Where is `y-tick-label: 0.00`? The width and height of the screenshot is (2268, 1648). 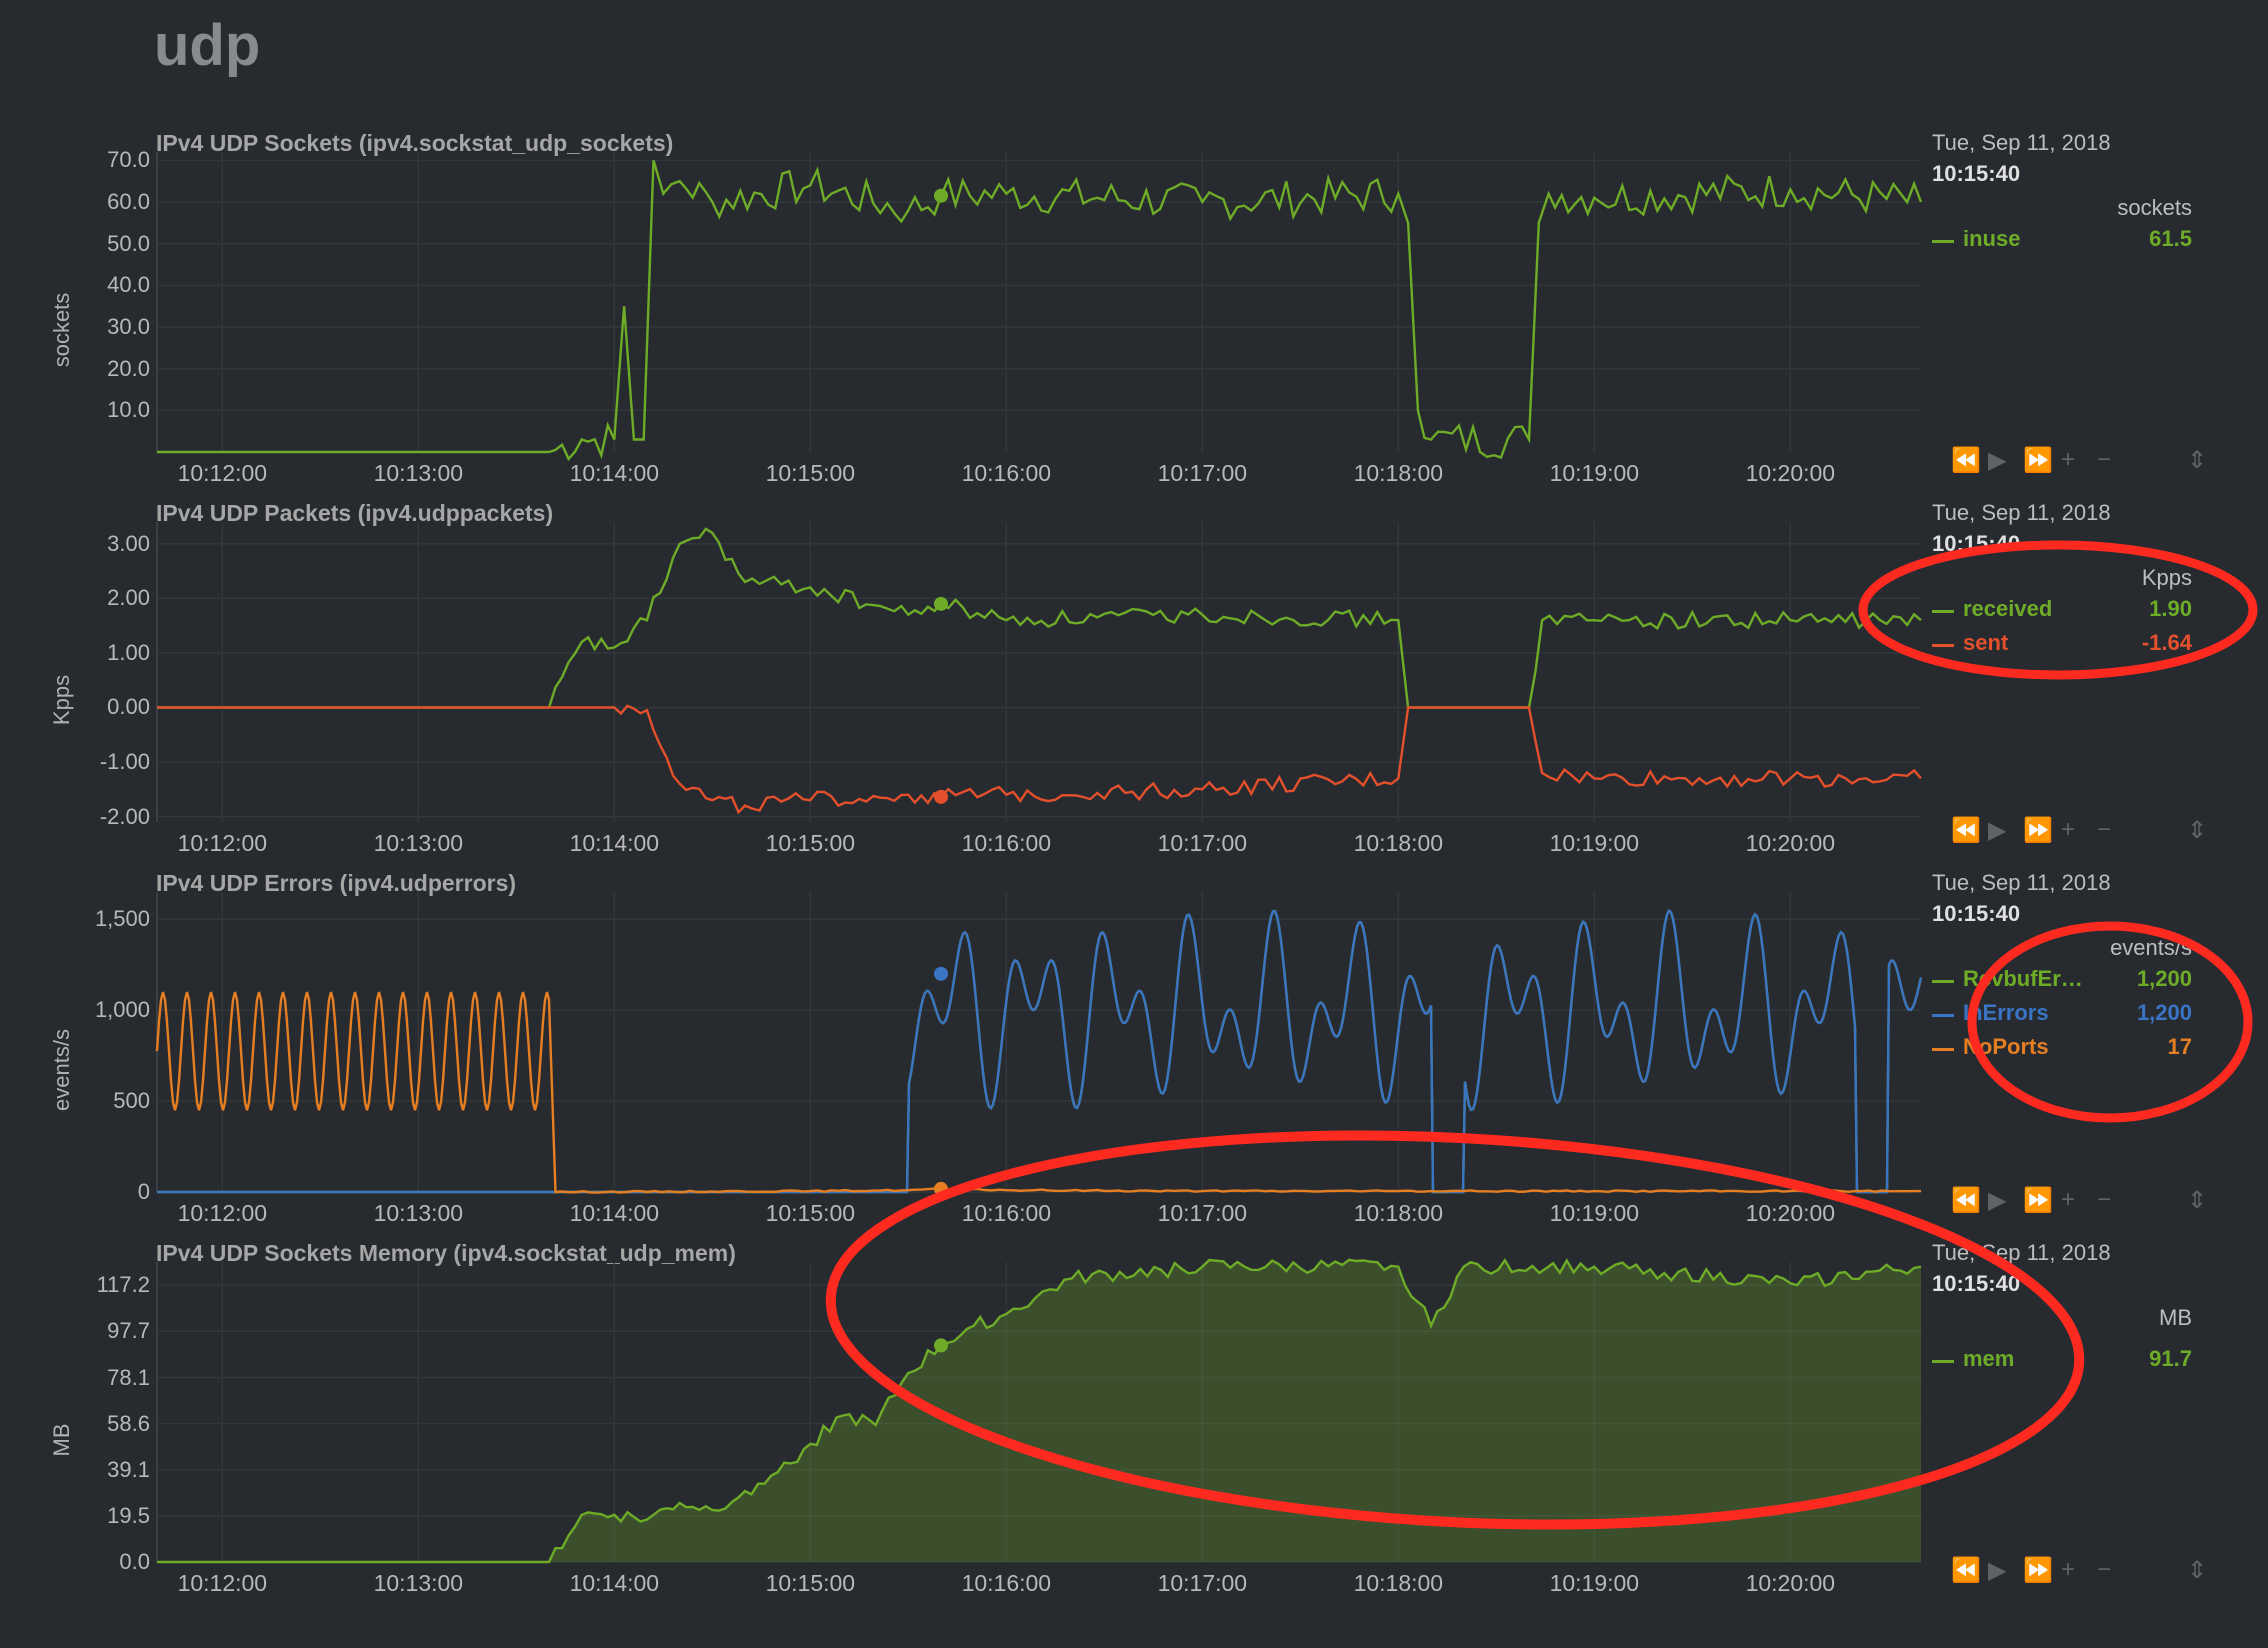
y-tick-label: 0.00 is located at coordinates (128, 707).